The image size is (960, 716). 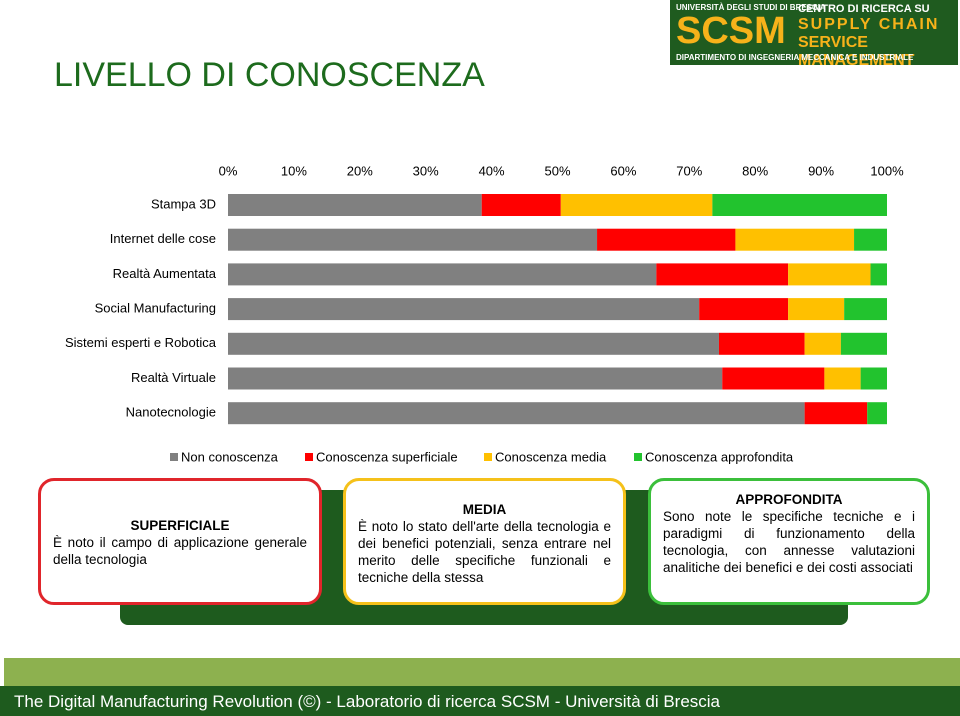 I want to click on logo-university: UNIVERSITÀ DEGLI STUDI DI BRESCIA, so click(x=751, y=7).